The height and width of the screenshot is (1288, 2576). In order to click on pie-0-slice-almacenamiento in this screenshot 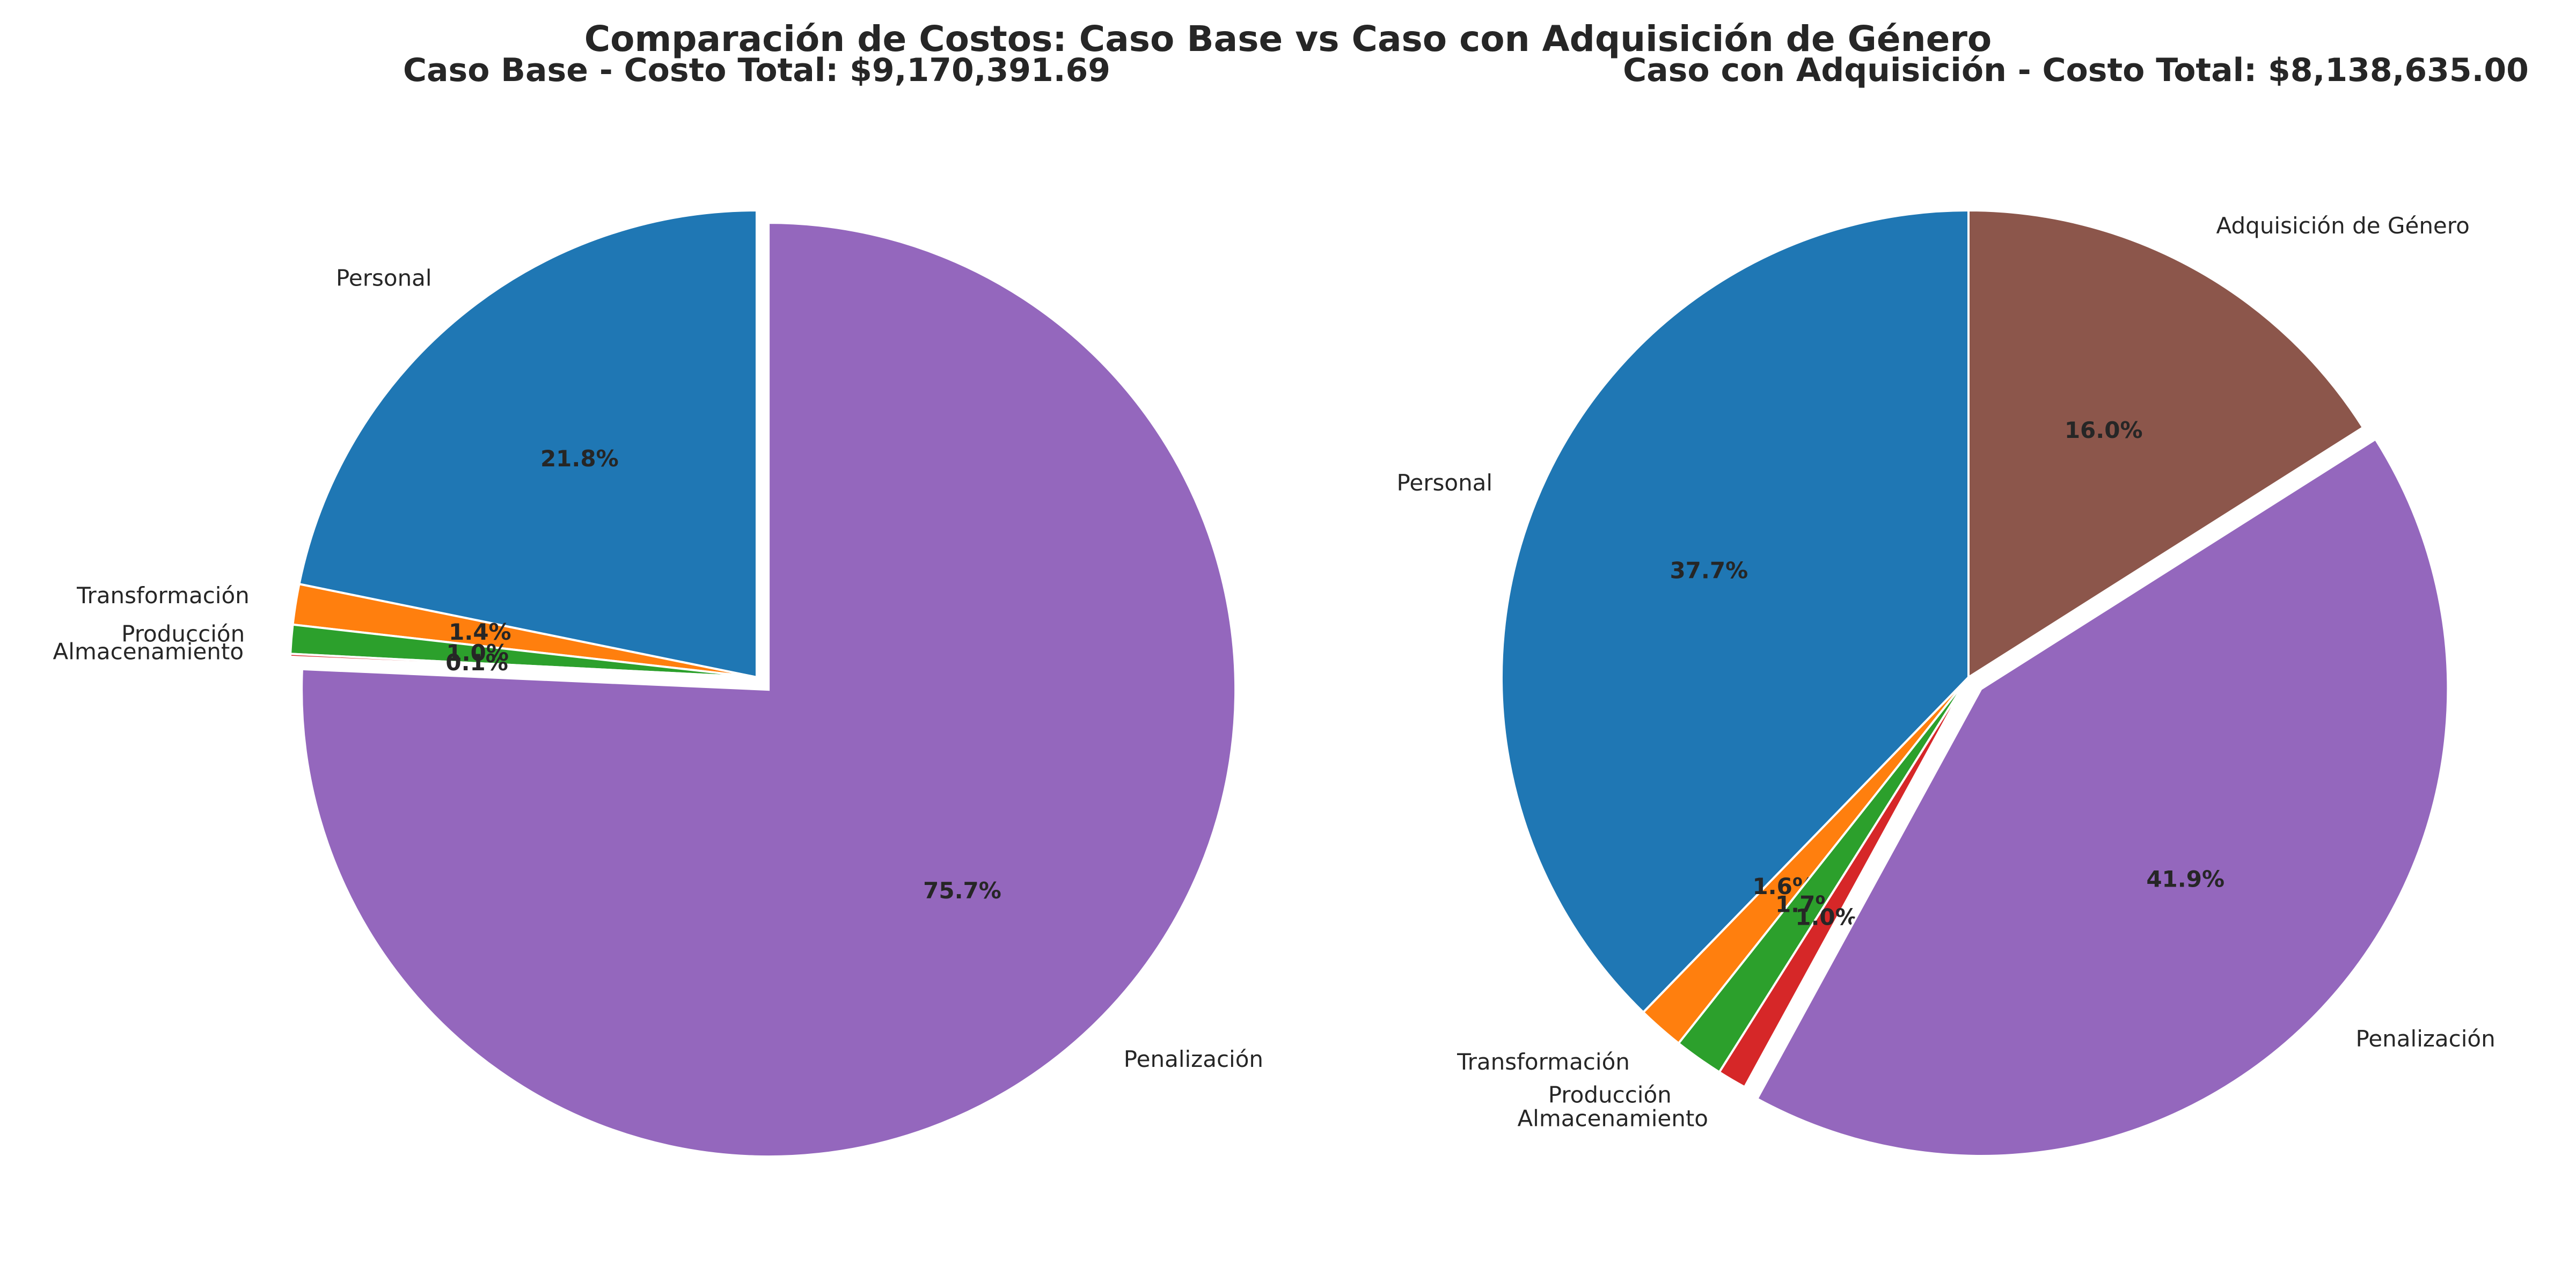, I will do `click(523, 665)`.